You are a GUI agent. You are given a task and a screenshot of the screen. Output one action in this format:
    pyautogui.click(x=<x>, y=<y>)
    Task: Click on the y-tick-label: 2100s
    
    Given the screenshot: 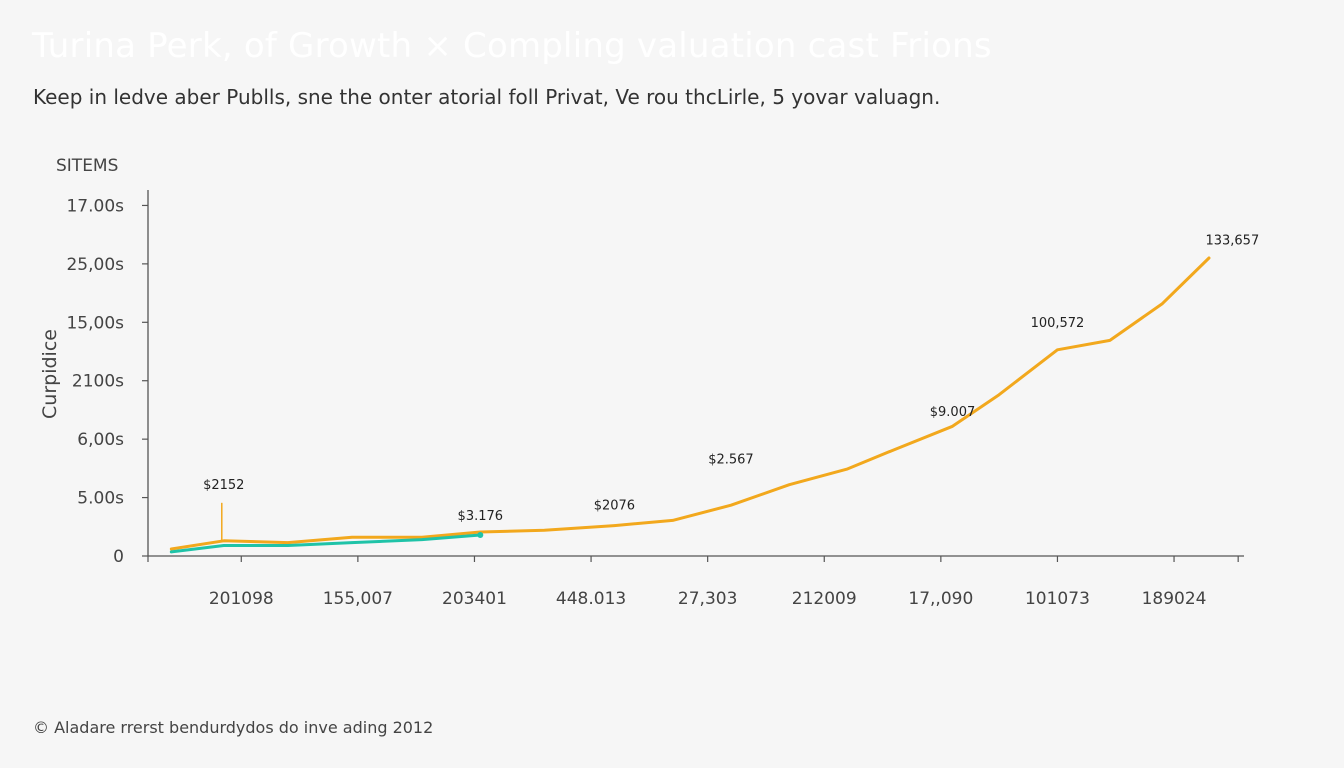 What is the action you would take?
    pyautogui.click(x=98, y=382)
    